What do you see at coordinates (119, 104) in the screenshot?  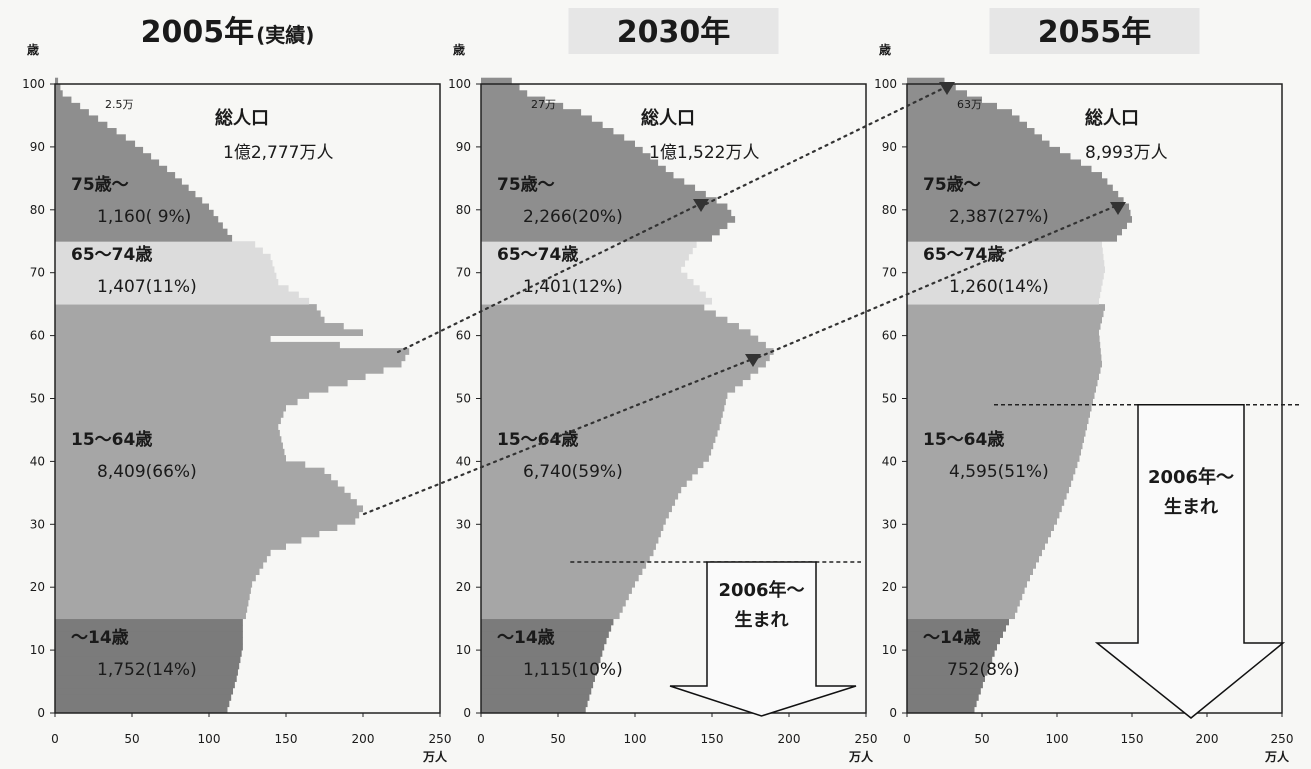 I see `top-age-label: 2.5万` at bounding box center [119, 104].